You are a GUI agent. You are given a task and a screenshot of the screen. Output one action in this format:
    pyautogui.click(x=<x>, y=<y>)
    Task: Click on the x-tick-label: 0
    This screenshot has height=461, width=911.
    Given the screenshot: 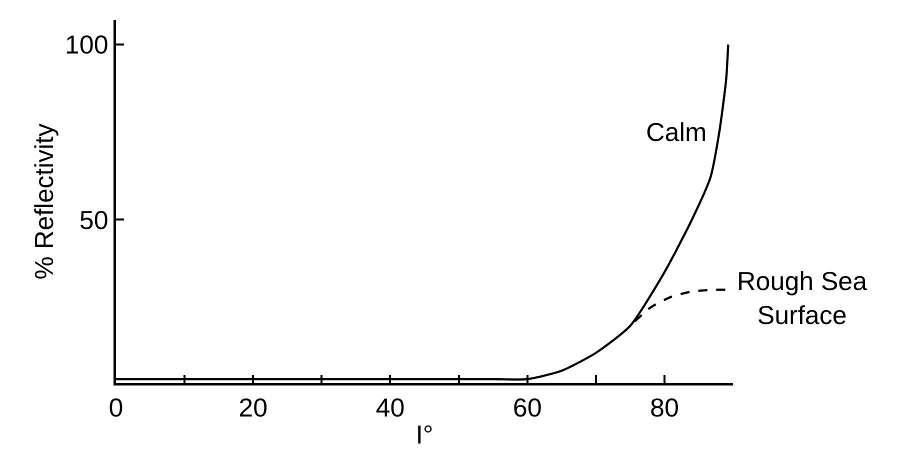 What is the action you would take?
    pyautogui.click(x=116, y=407)
    